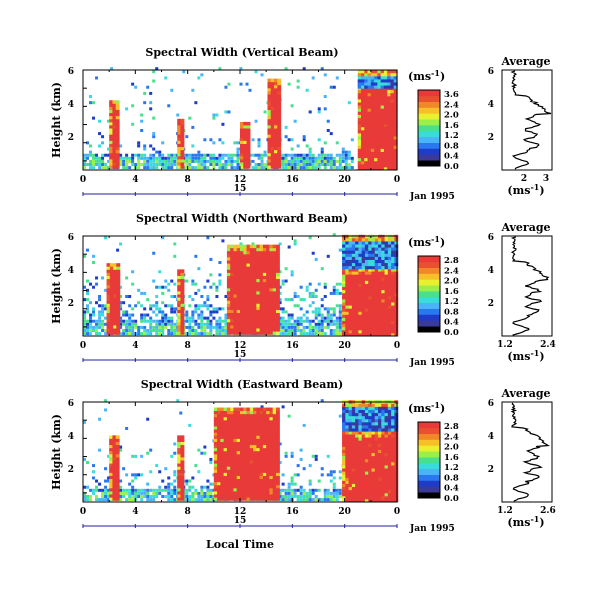 The height and width of the screenshot is (598, 613). I want to click on colorbar-swatch, so click(429, 305).